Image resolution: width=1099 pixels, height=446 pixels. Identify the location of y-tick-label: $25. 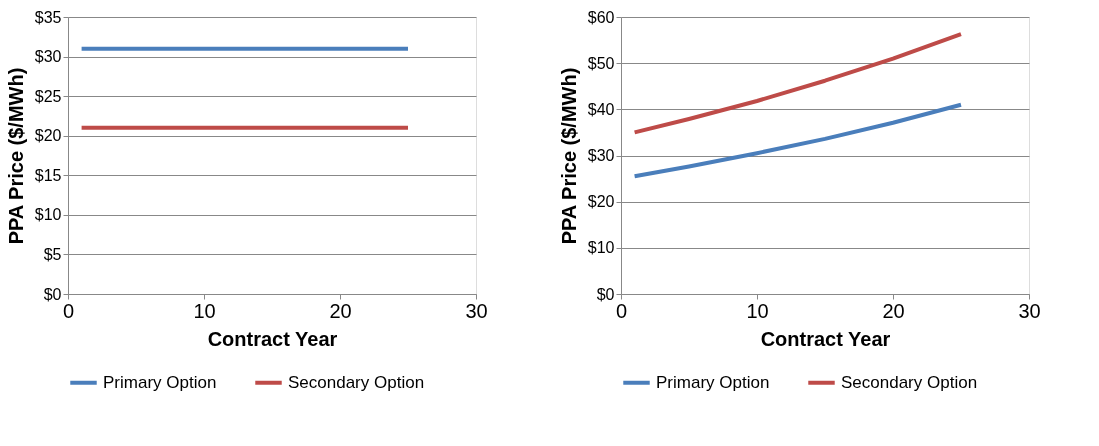
(48, 96).